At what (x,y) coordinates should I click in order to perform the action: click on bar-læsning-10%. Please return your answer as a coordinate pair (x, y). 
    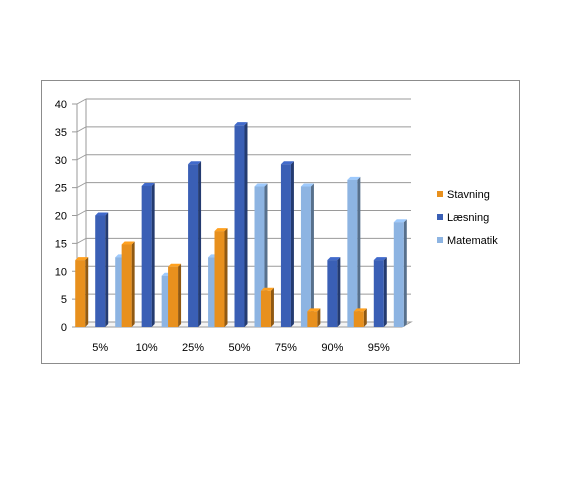
    Looking at the image, I should click on (146, 256).